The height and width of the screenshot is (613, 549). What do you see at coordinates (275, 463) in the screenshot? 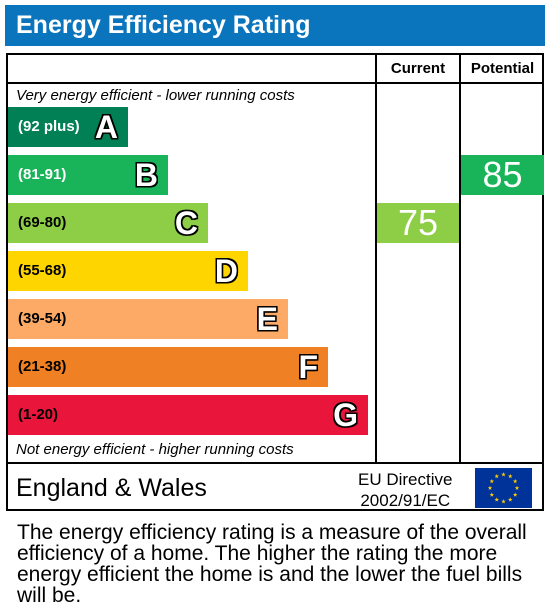
I see `footer-row-divider` at bounding box center [275, 463].